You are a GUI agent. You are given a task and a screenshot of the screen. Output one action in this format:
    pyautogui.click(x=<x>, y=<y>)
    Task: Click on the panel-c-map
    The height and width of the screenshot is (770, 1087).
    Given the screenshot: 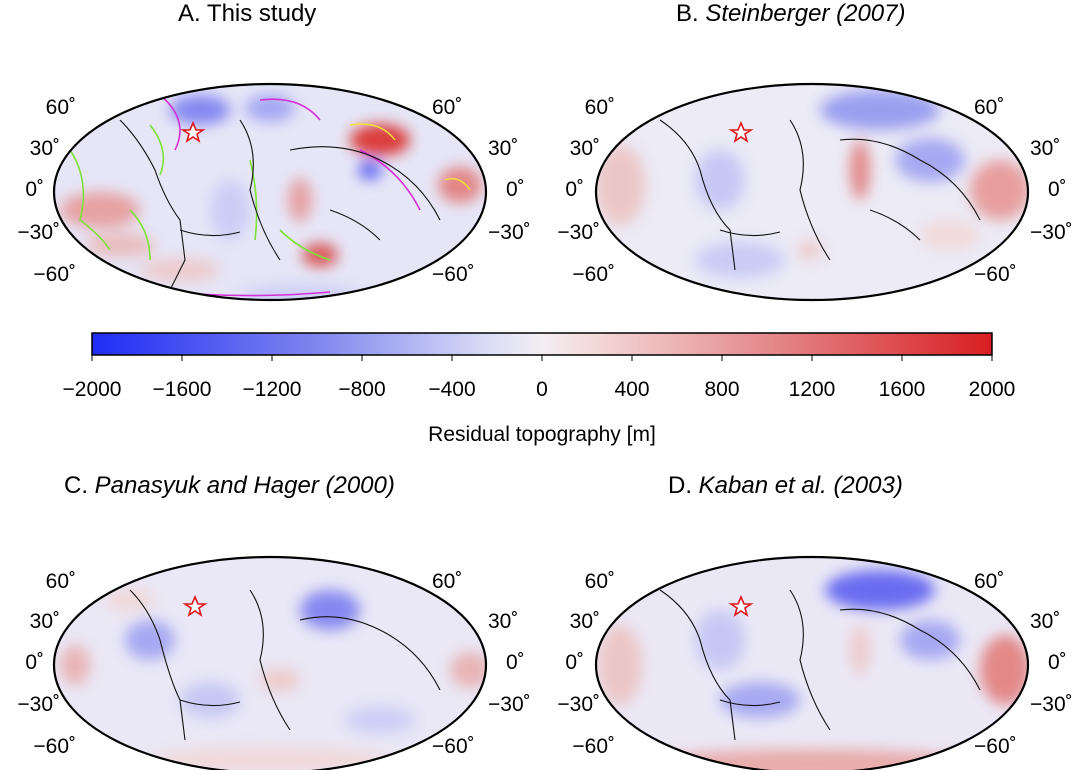 What is the action you would take?
    pyautogui.click(x=270, y=662)
    